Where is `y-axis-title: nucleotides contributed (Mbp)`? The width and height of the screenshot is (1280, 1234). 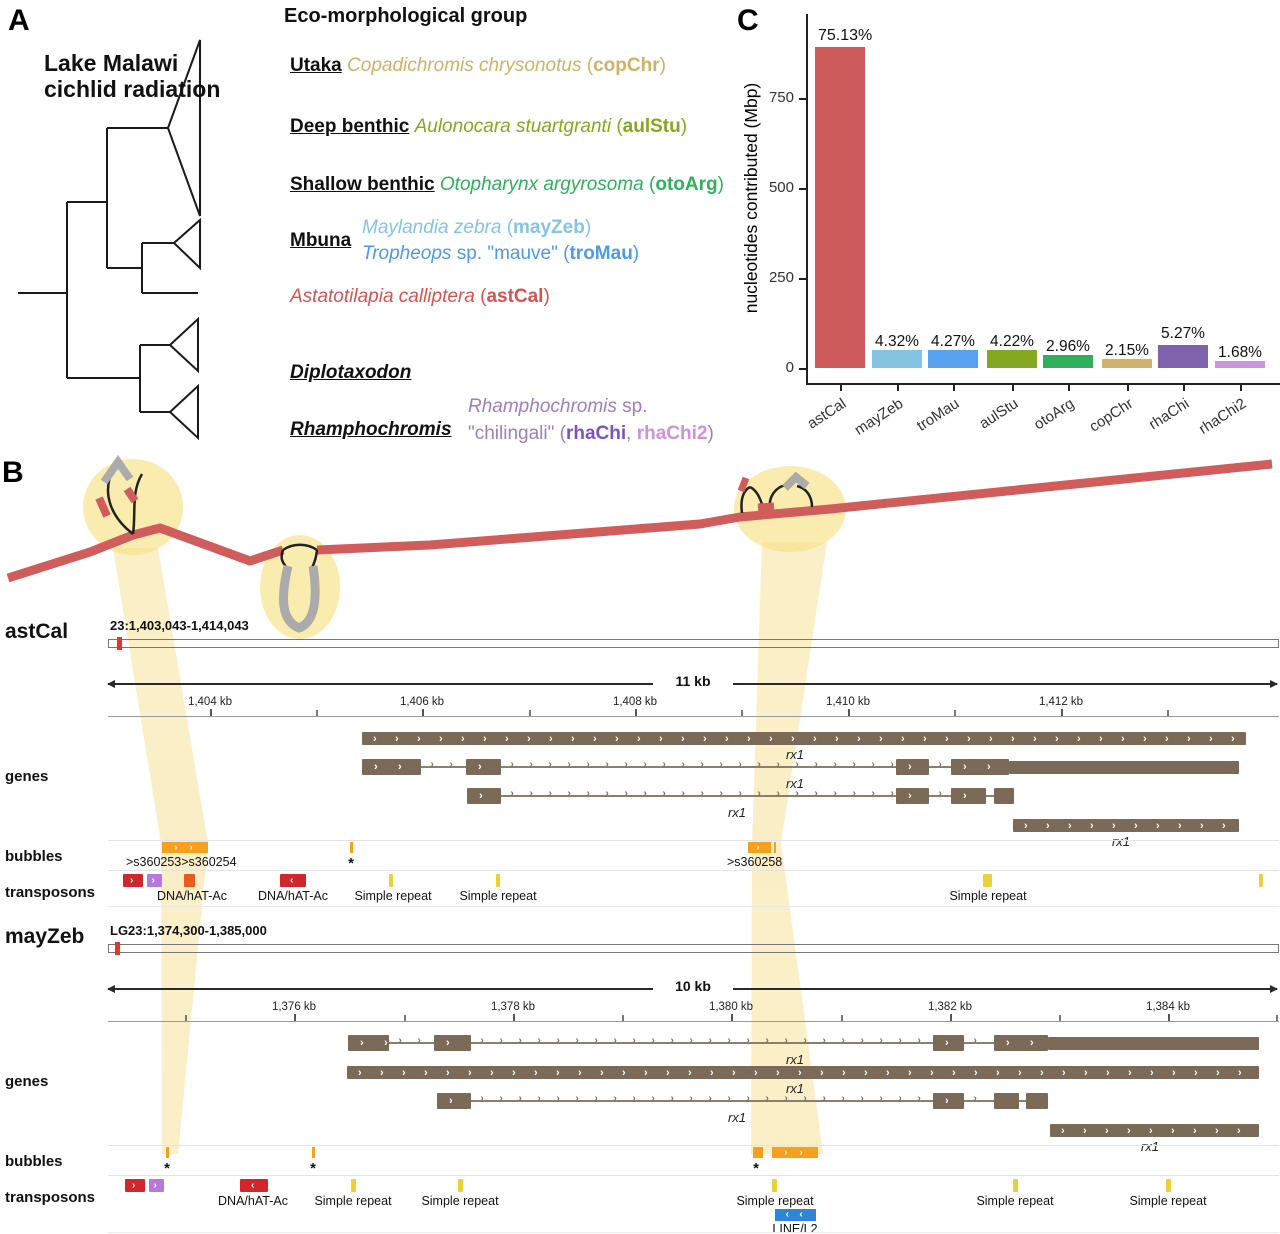
y-axis-title: nucleotides contributed (Mbp) is located at coordinates (751, 198).